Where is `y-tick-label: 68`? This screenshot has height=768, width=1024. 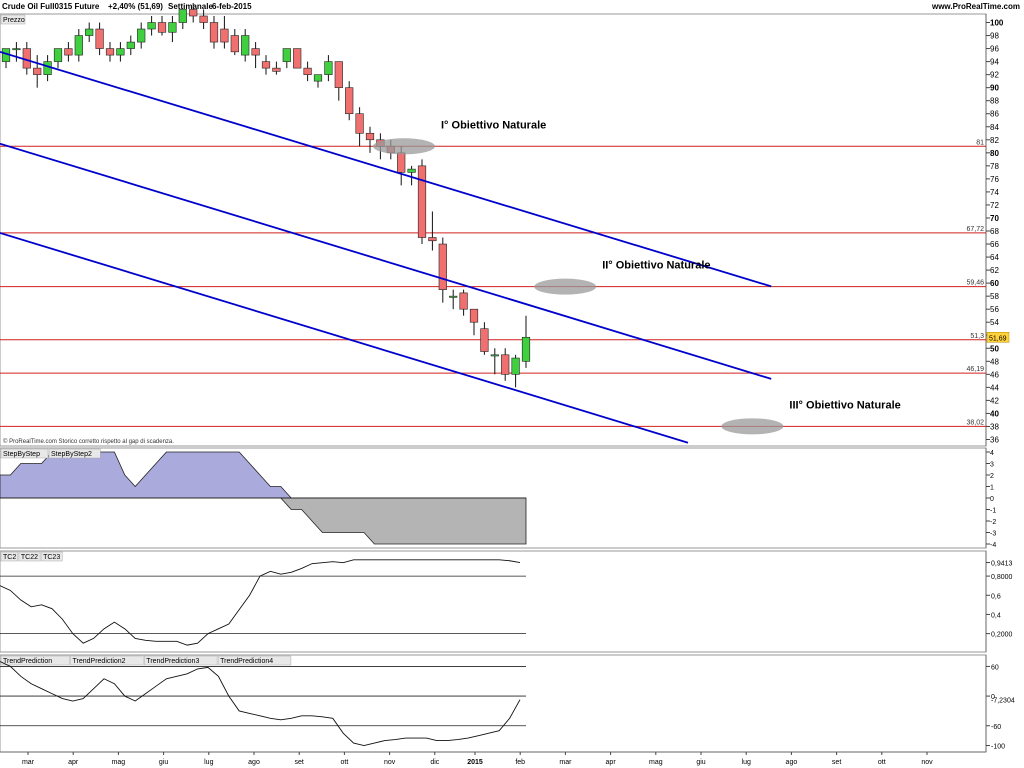 y-tick-label: 68 is located at coordinates (994, 231).